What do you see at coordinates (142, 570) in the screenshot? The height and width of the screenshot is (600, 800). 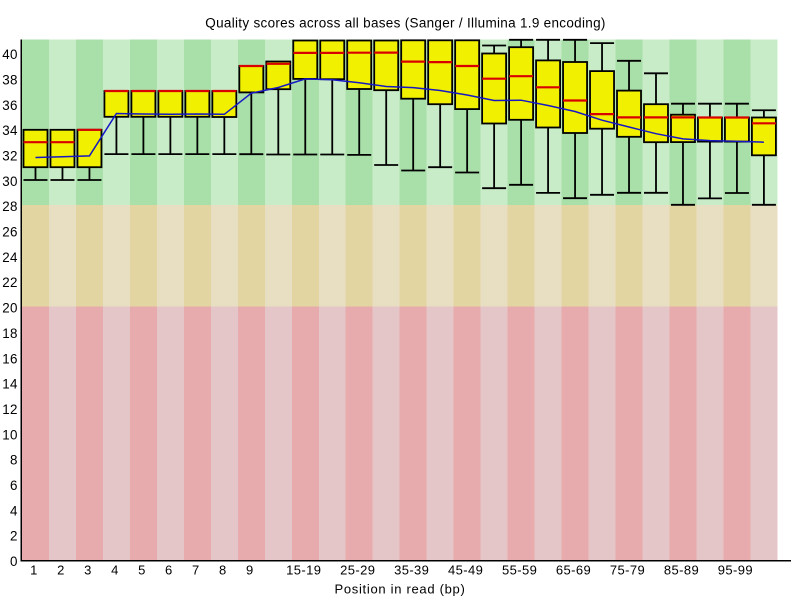 I see `svg-text: 5` at bounding box center [142, 570].